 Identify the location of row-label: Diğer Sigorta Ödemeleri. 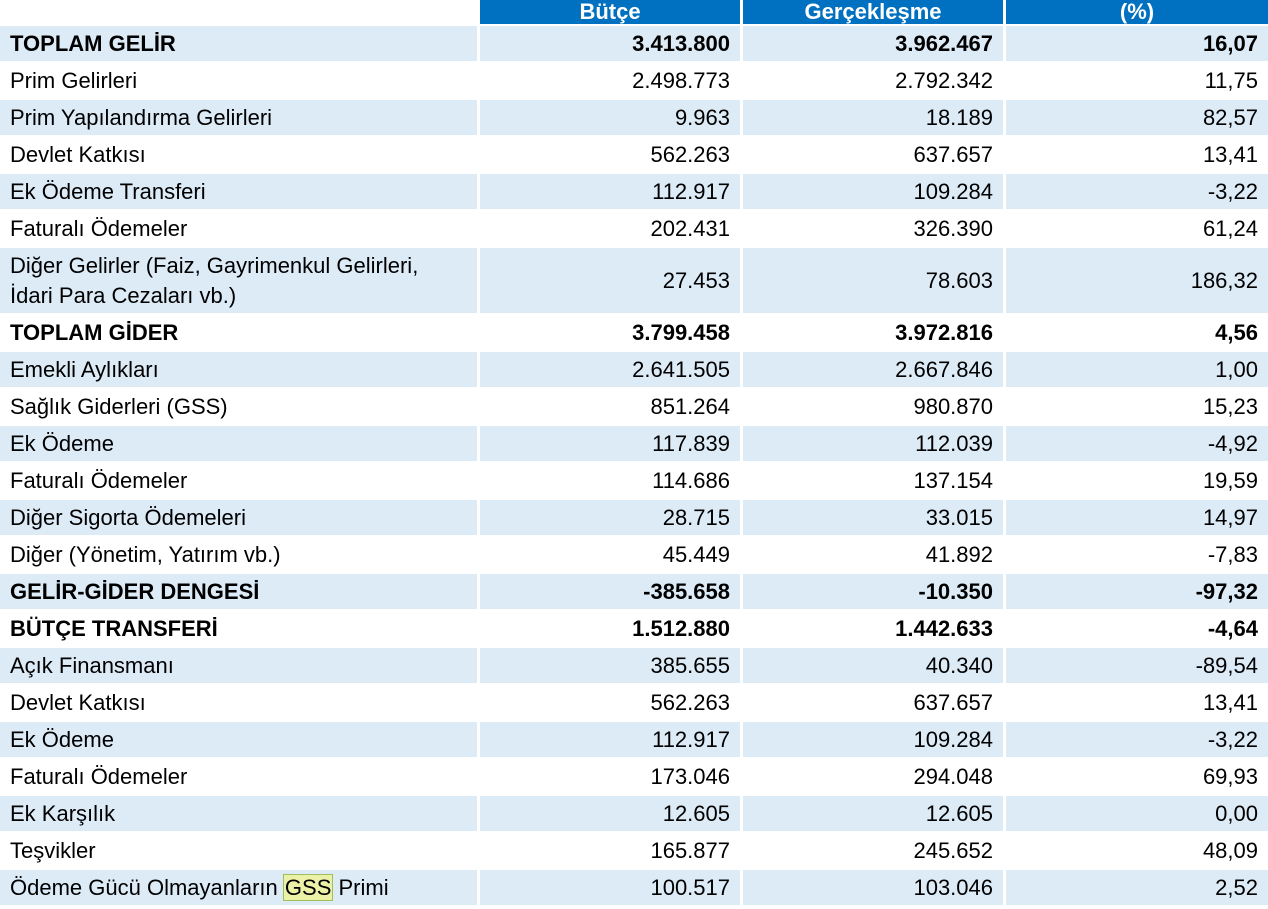
(240, 518).